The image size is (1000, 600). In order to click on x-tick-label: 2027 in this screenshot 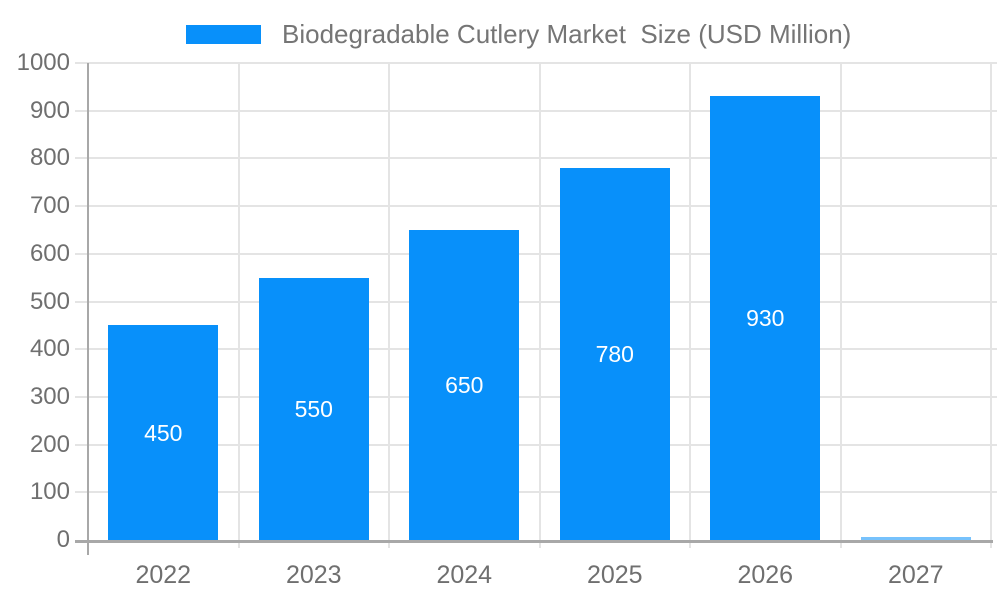, I will do `click(915, 575)`.